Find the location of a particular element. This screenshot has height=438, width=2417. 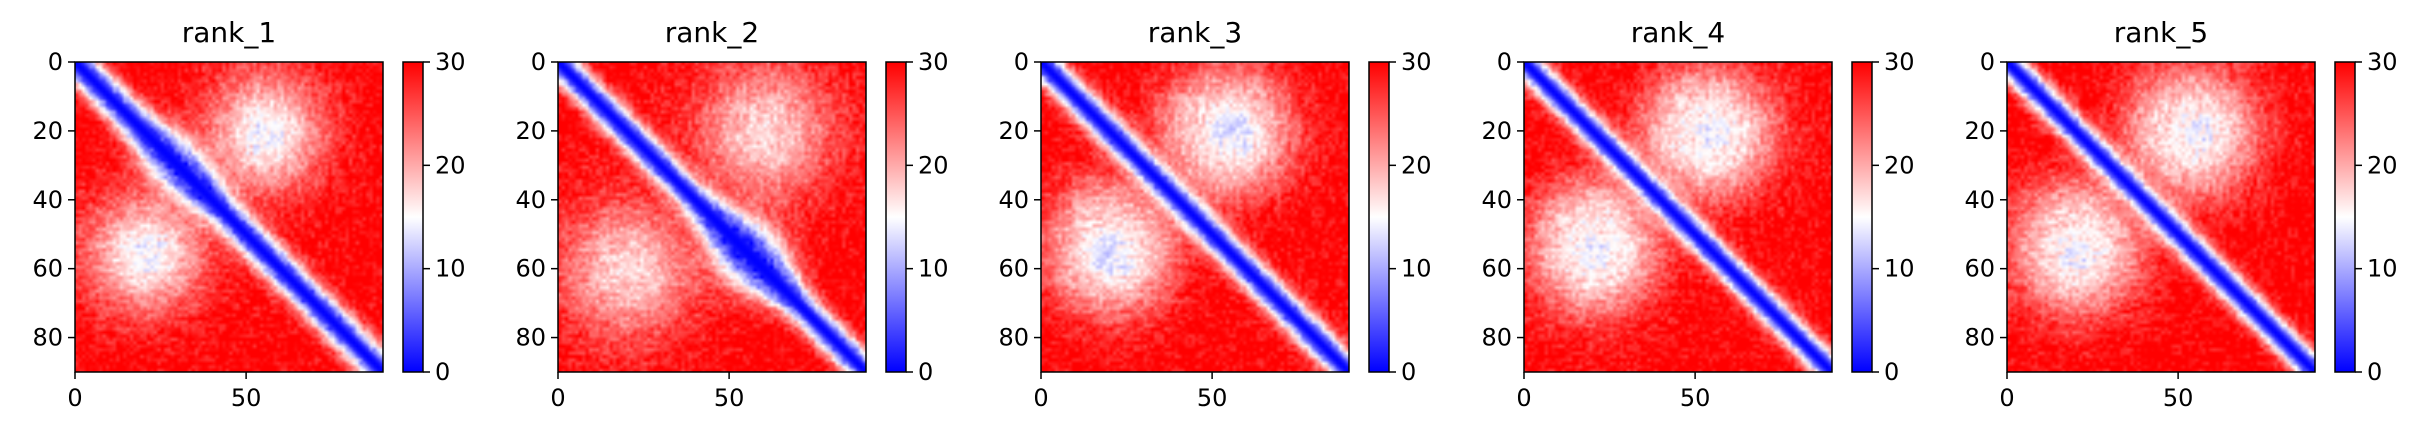

chart-title: rank_2 is located at coordinates (712, 32).